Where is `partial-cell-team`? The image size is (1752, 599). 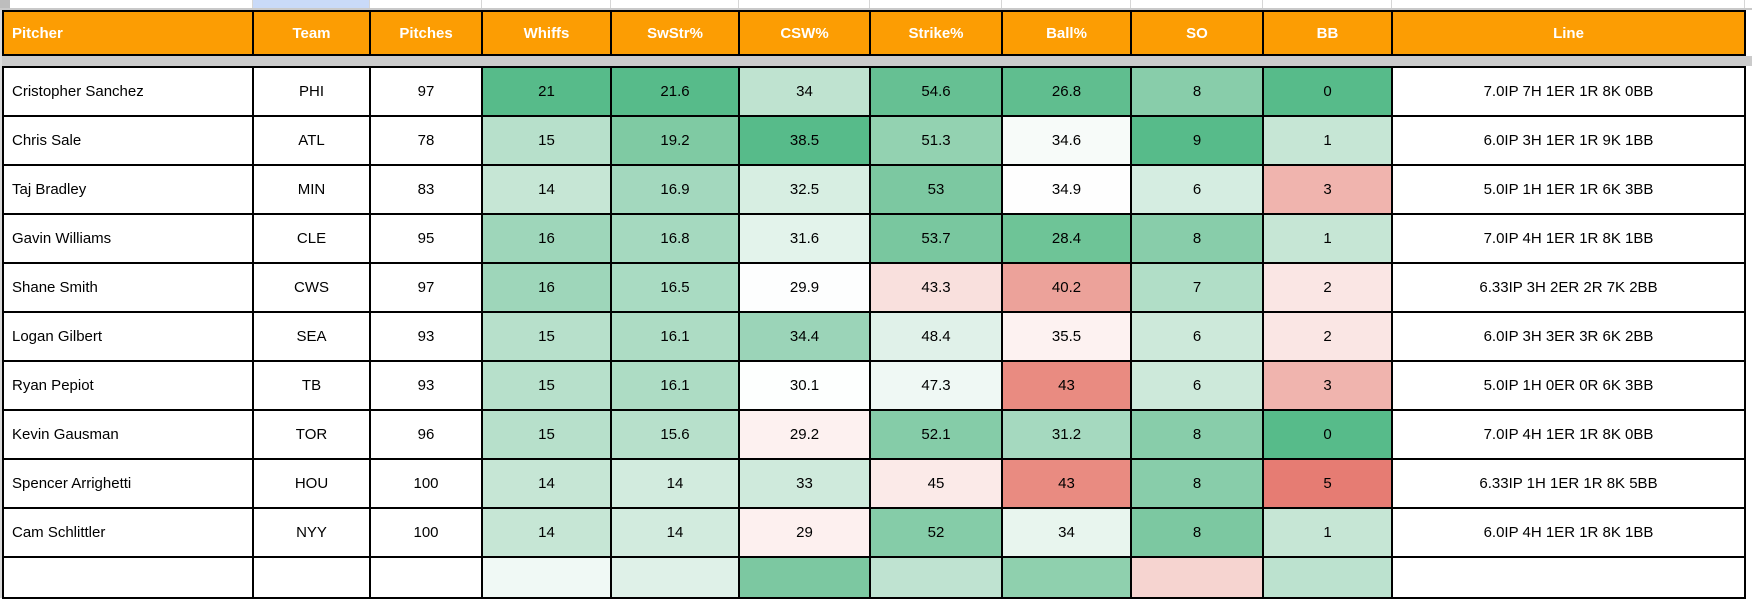
partial-cell-team is located at coordinates (311, 578).